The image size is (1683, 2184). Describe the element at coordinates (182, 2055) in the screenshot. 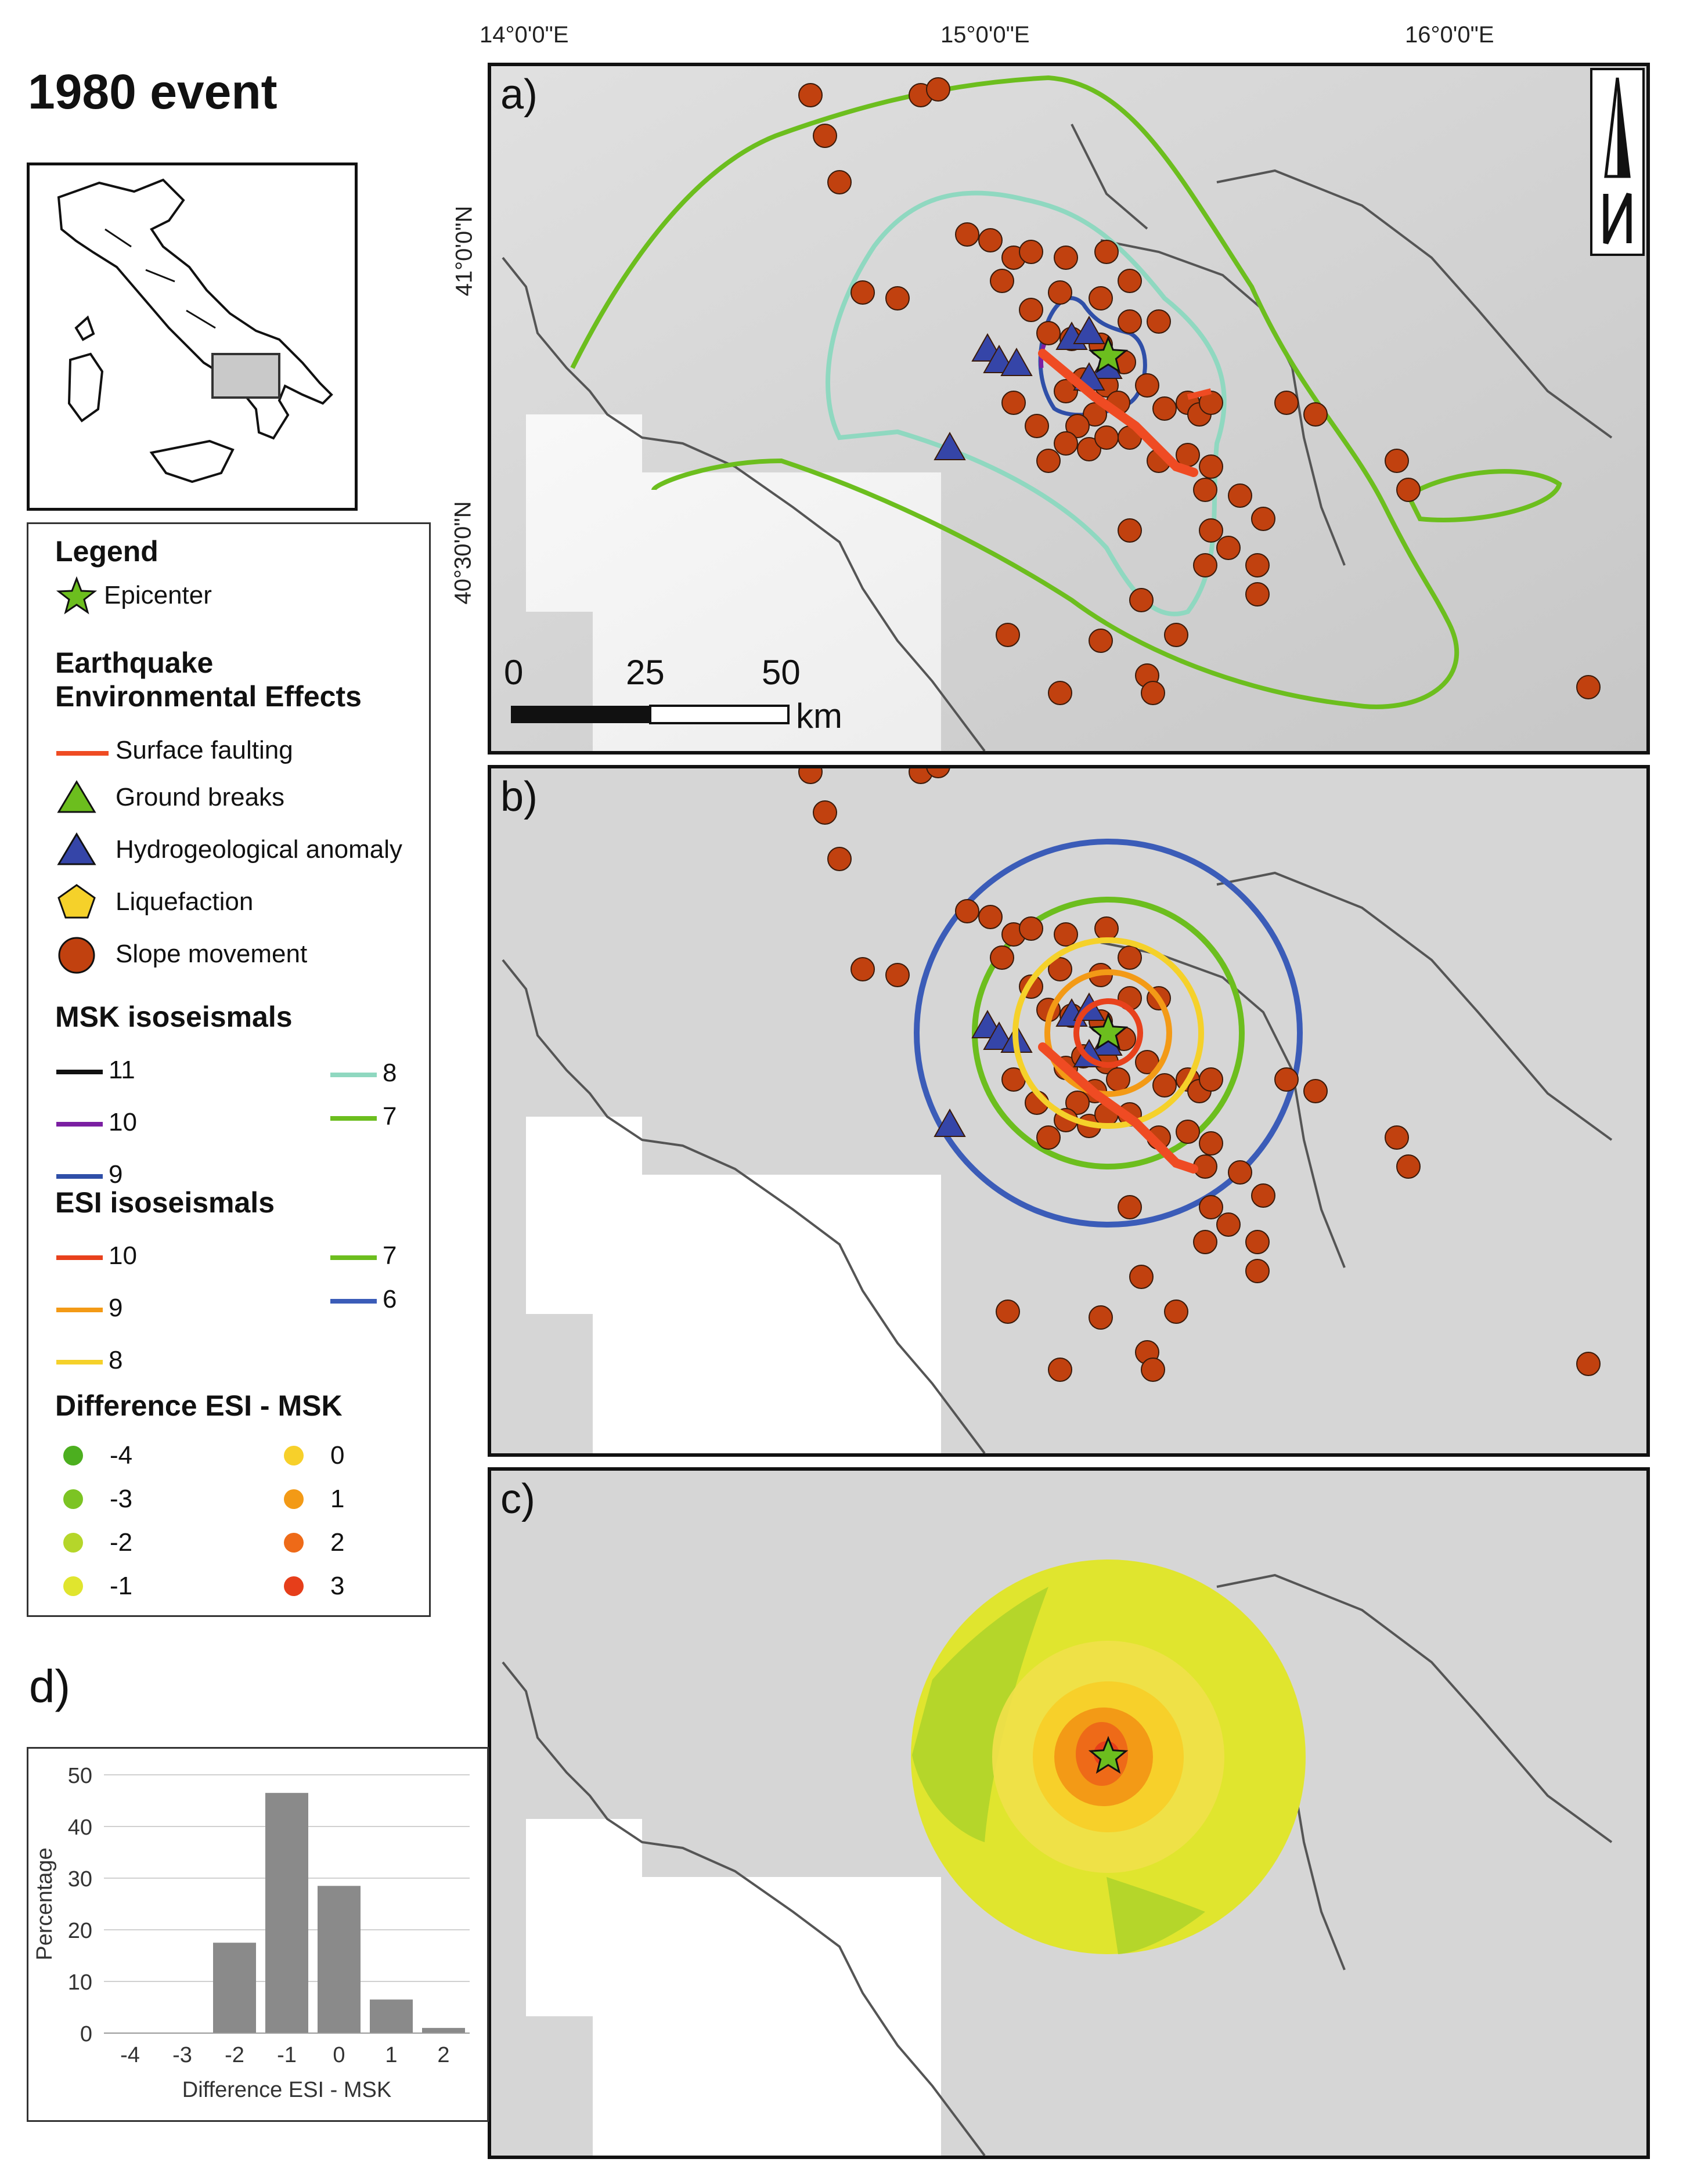

I see `hist-xtick-label: -3` at that location.